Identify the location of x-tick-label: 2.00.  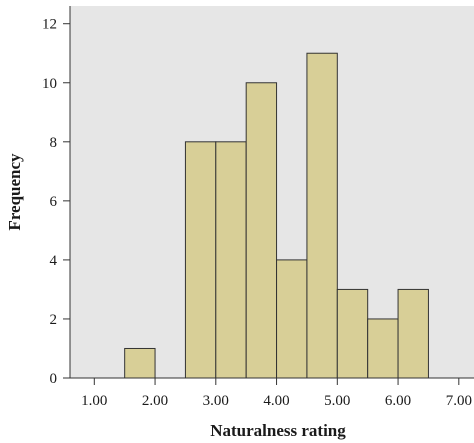
(155, 401).